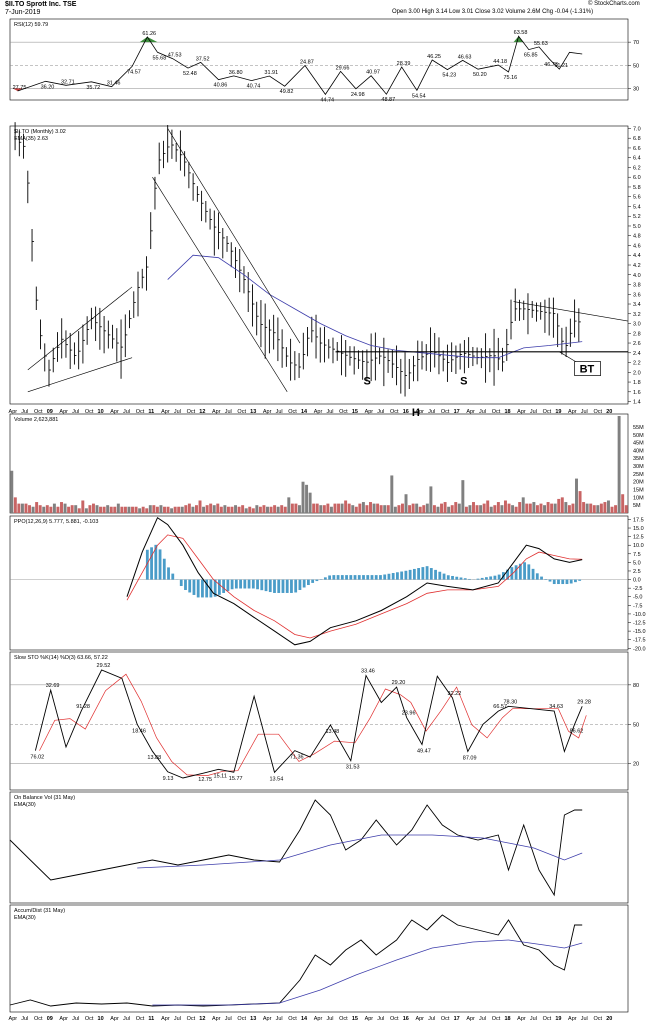 The height and width of the screenshot is (1024, 655). What do you see at coordinates (368, 672) in the screenshot?
I see `sto-value-label: 33.46` at bounding box center [368, 672].